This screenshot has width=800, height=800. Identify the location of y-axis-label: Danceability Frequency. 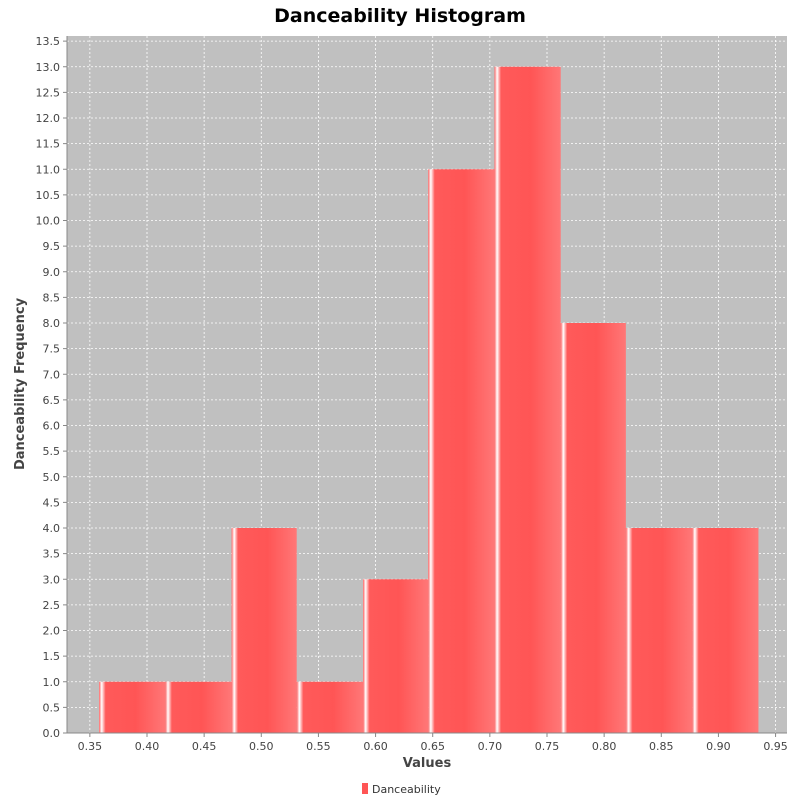
(20, 383).